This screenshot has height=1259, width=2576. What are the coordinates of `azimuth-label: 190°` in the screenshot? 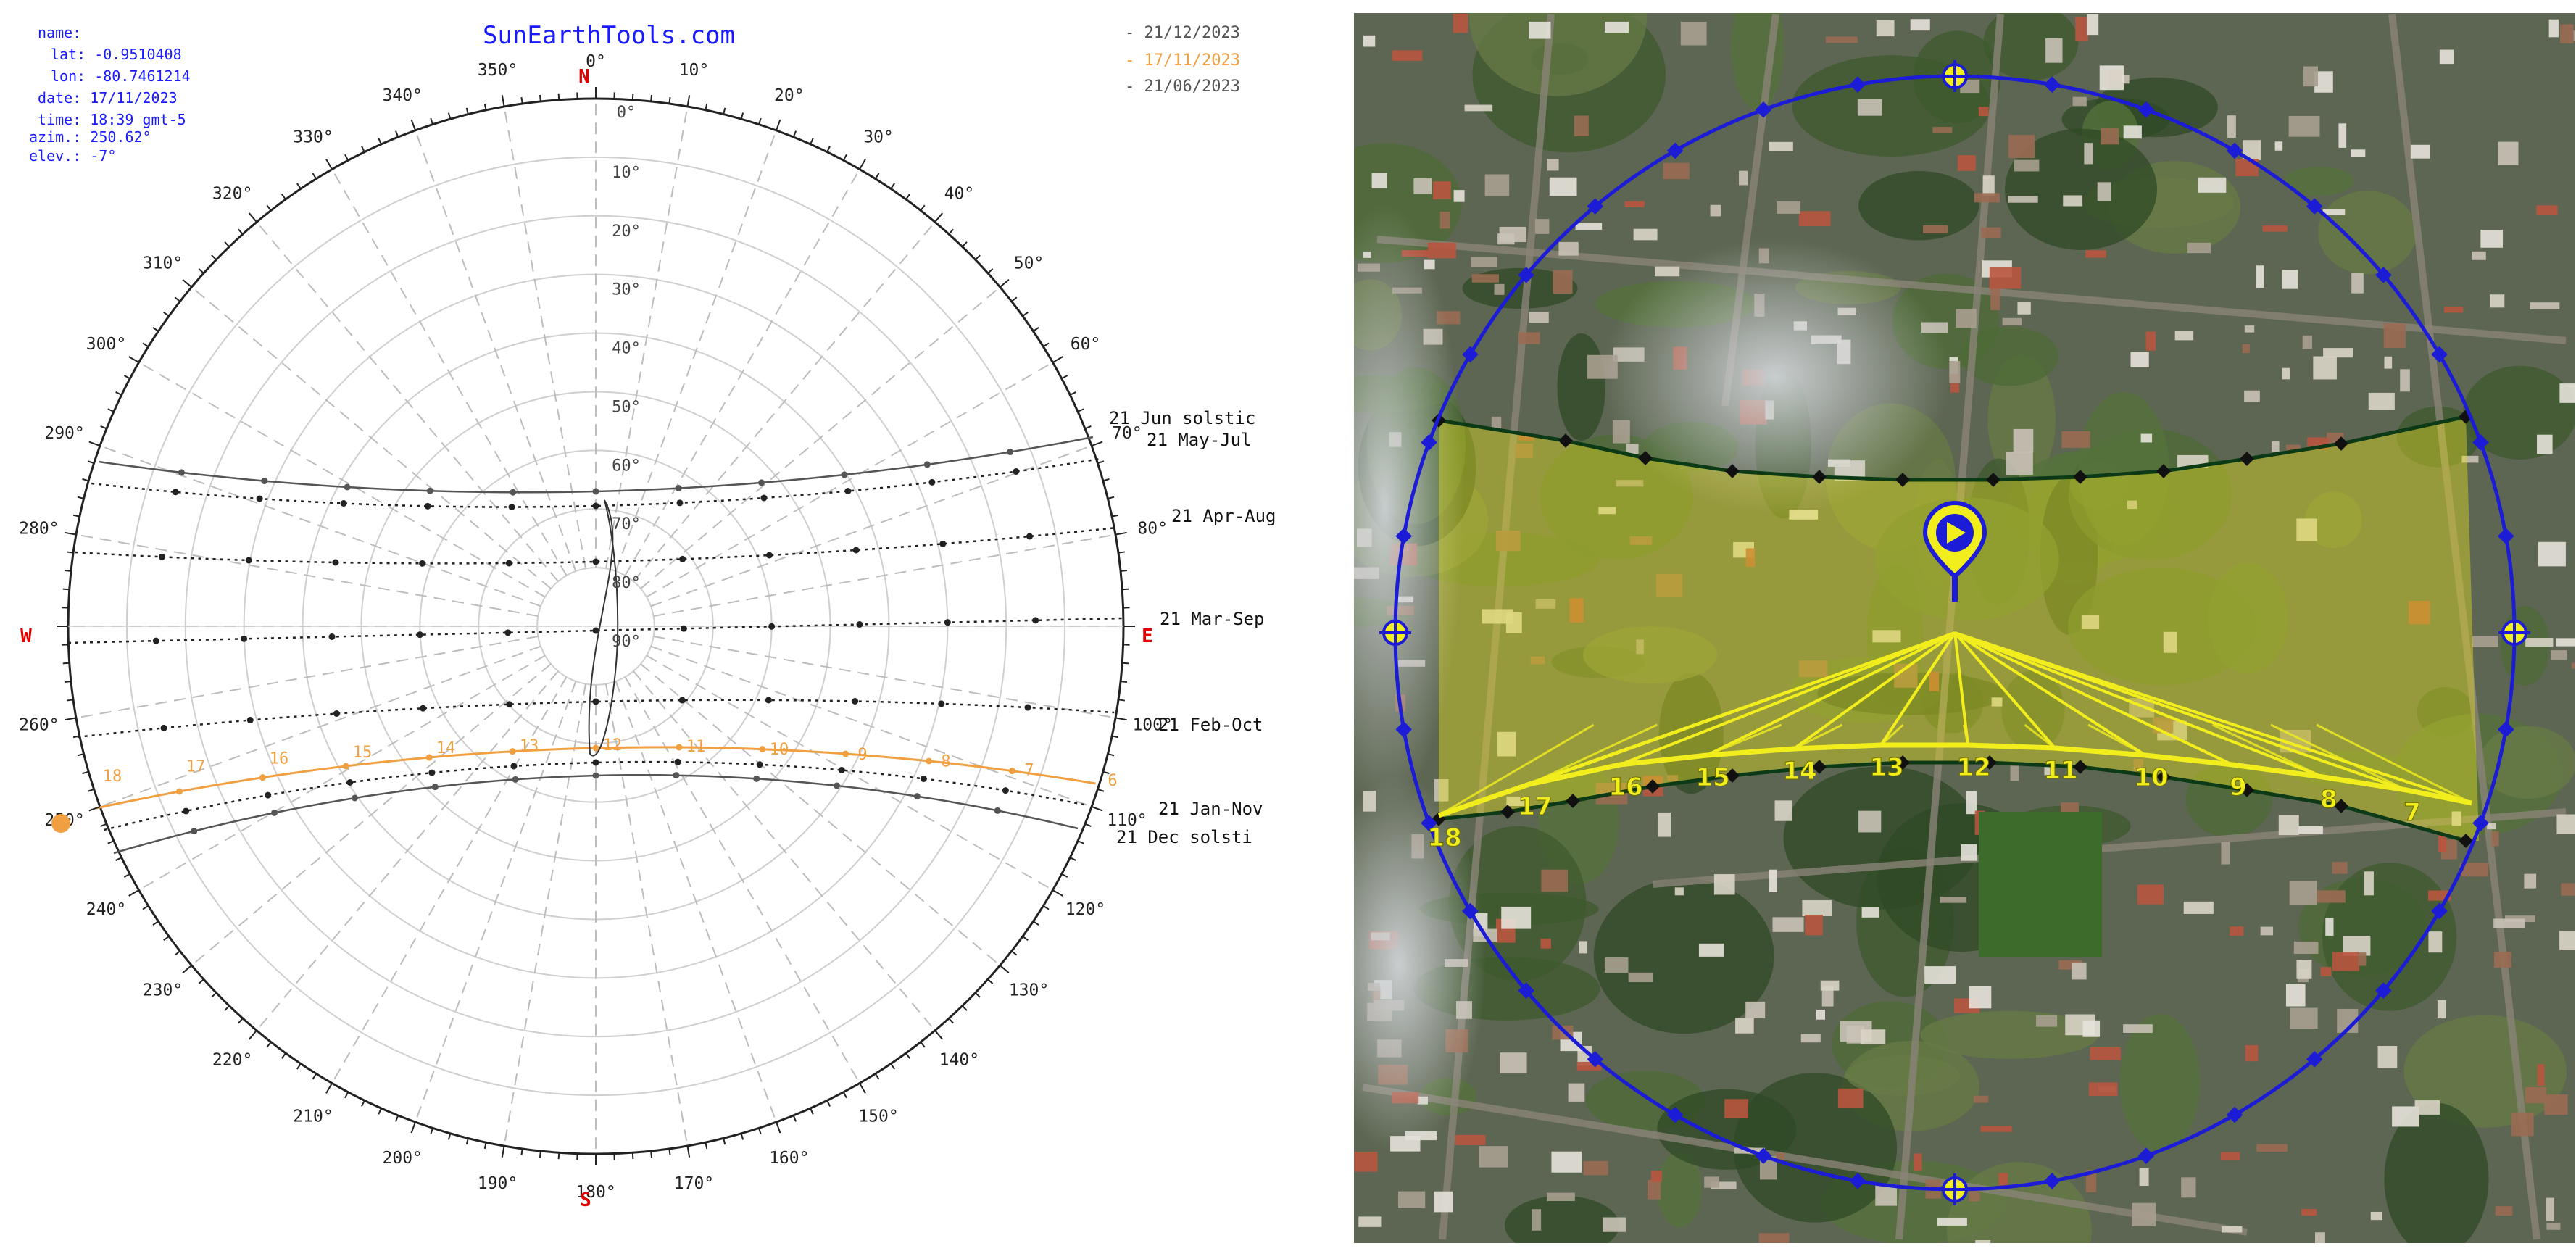 It's located at (498, 1183).